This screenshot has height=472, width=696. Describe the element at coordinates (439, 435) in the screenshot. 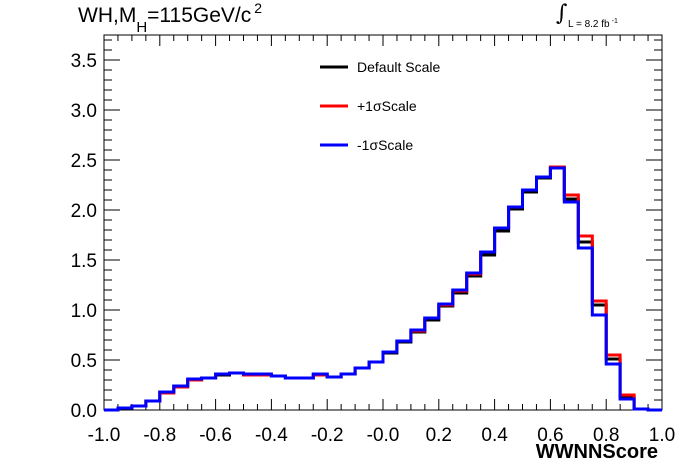

I see `x-tick-label: 0.2` at that location.